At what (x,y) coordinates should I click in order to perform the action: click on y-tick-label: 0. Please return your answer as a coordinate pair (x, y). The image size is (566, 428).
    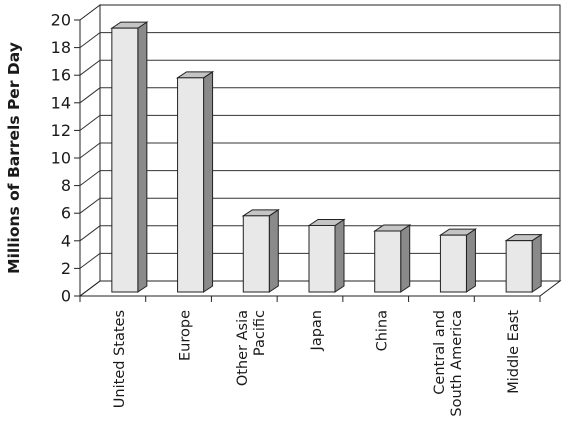
    Looking at the image, I should click on (66, 296).